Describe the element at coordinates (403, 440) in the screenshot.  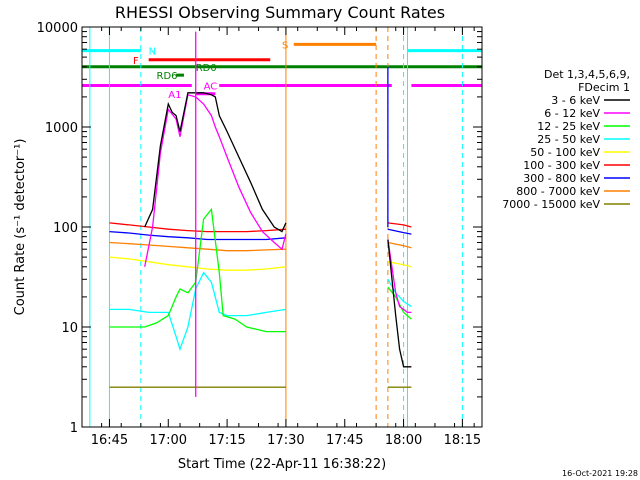
I see `x-tick-label: 18:00` at that location.